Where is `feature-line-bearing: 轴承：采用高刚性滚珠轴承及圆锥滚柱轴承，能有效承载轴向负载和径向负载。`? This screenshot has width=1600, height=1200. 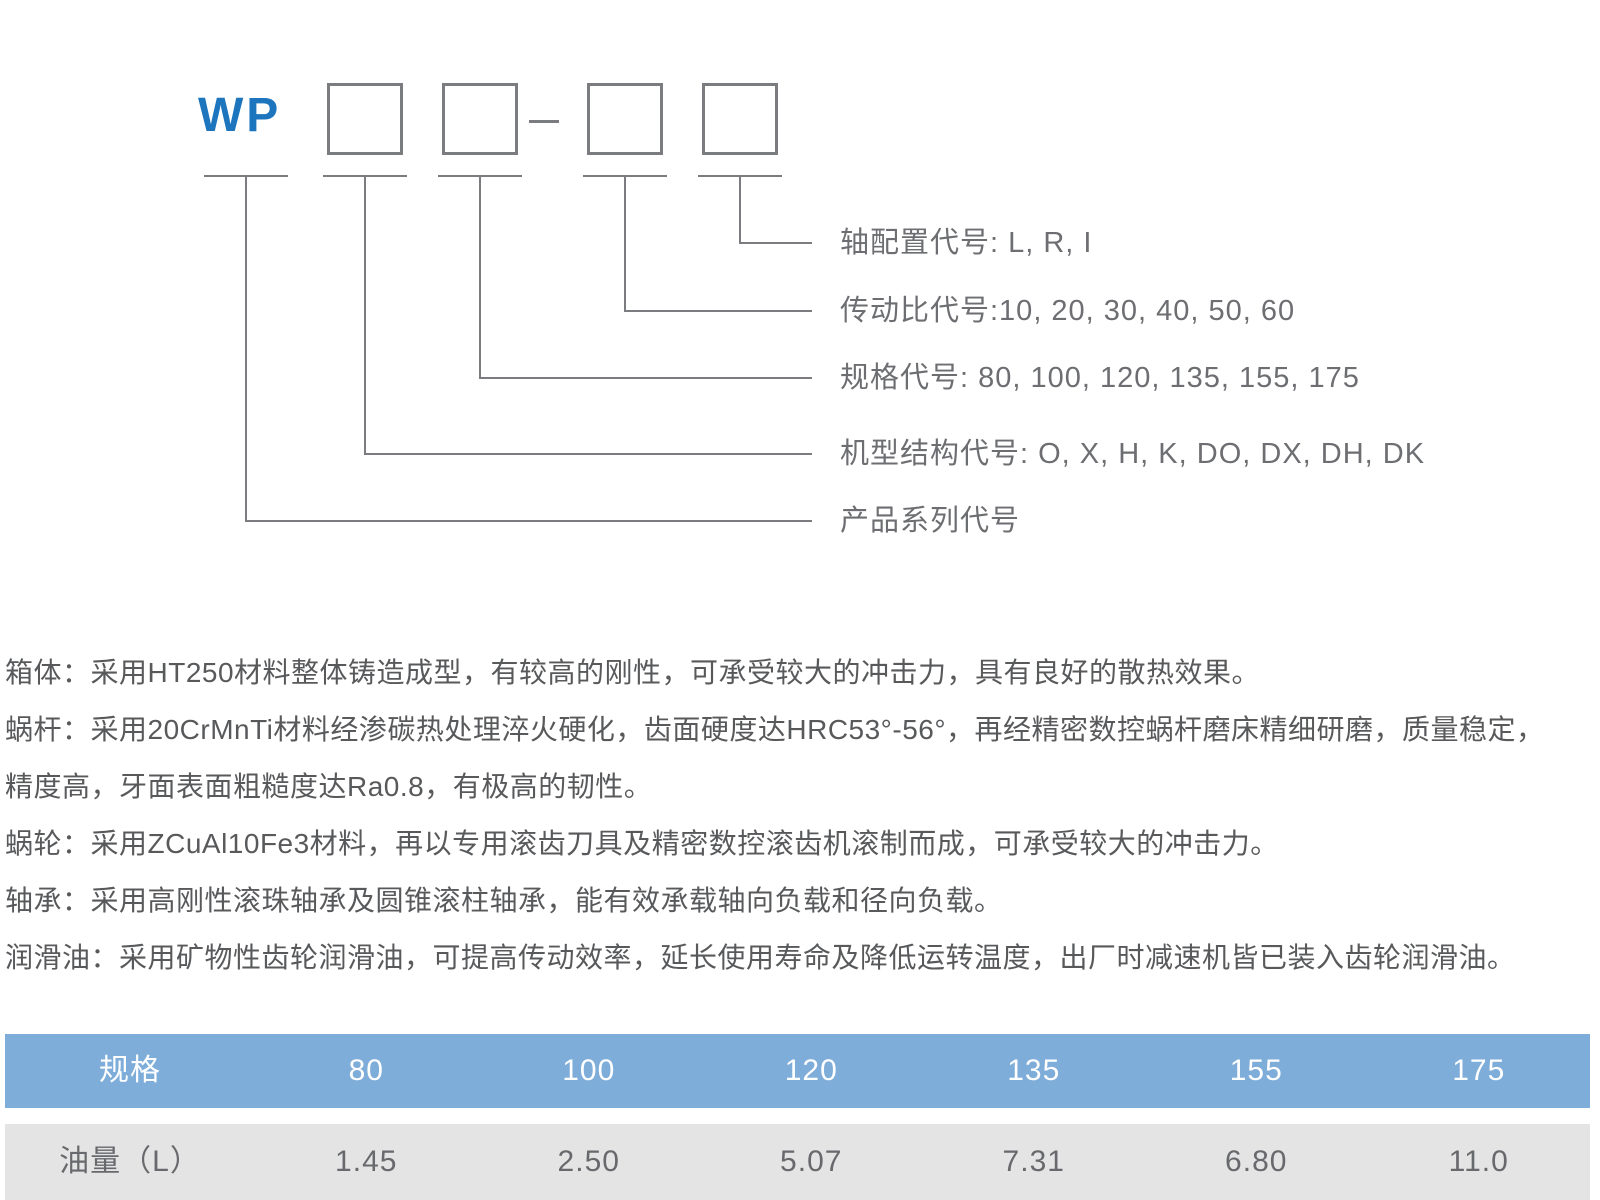
feature-line-bearing: 轴承：采用高刚性滚珠轴承及圆锥滚柱轴承，能有效承载轴向负载和径向负载。 is located at coordinates (504, 900).